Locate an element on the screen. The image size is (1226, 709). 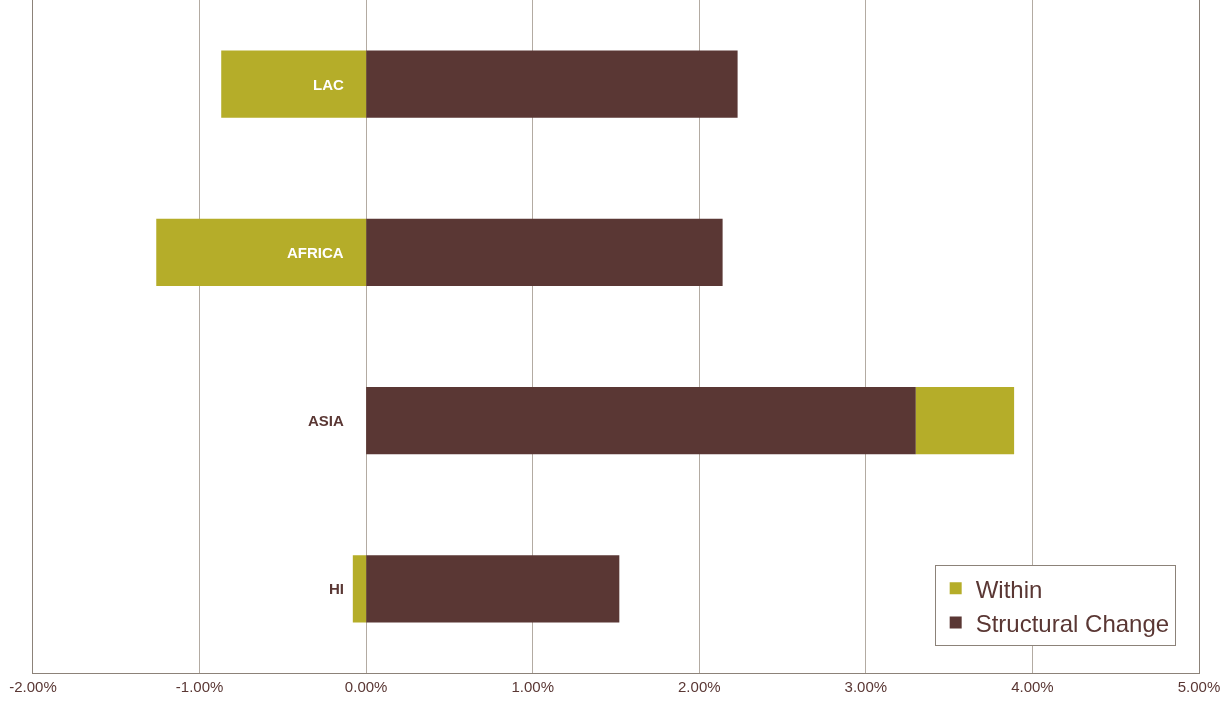
x-tick-label: 4.00% is located at coordinates (1032, 686).